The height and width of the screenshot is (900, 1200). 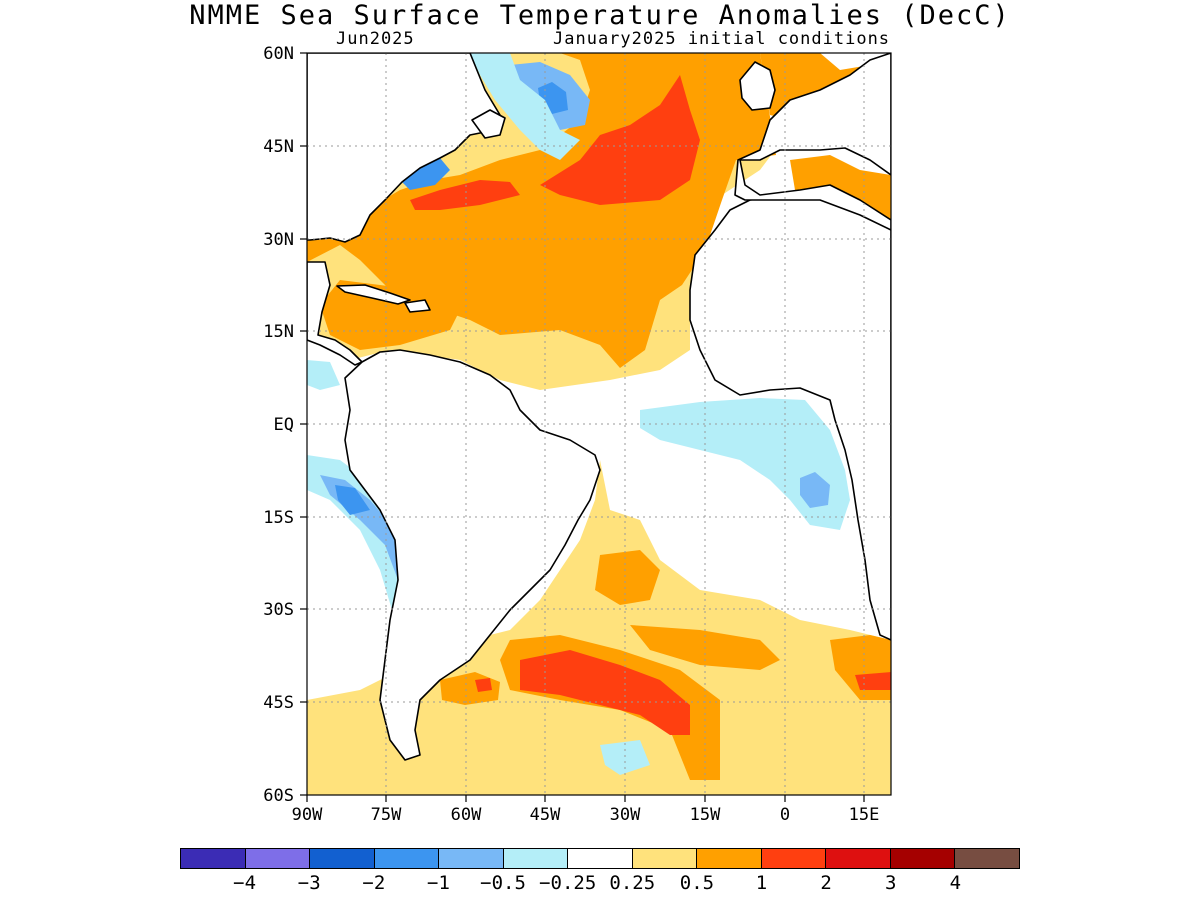 What do you see at coordinates (425, 174) in the screenshot?
I see `anomaly-region-maine-cold` at bounding box center [425, 174].